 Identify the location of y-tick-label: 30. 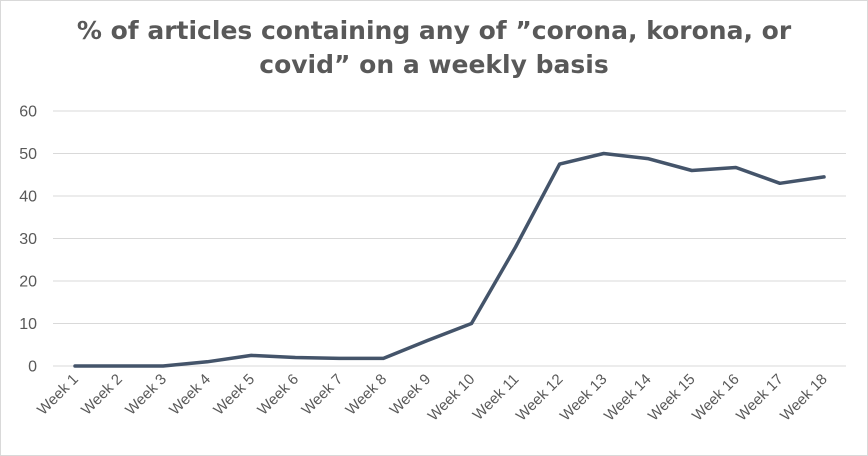
(28, 239).